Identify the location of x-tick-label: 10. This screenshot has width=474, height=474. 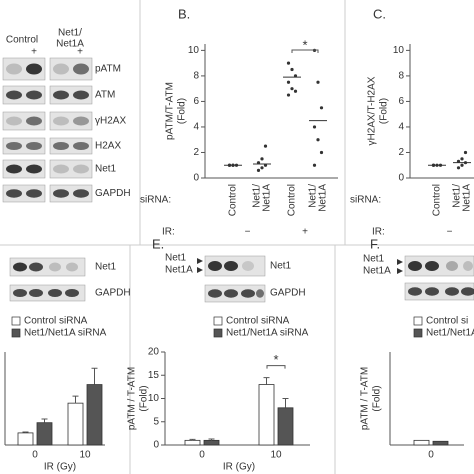
(85, 455).